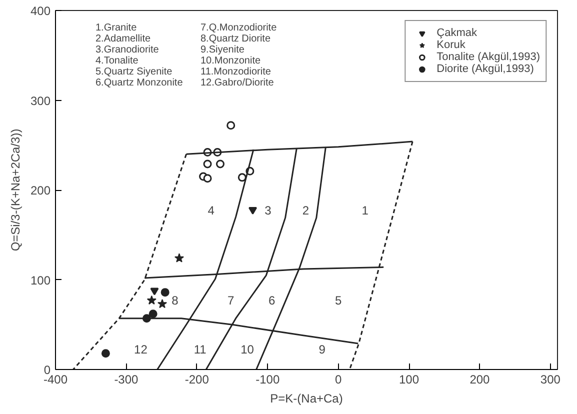 The height and width of the screenshot is (414, 577). I want to click on x-tick-label: 0, so click(338, 379).